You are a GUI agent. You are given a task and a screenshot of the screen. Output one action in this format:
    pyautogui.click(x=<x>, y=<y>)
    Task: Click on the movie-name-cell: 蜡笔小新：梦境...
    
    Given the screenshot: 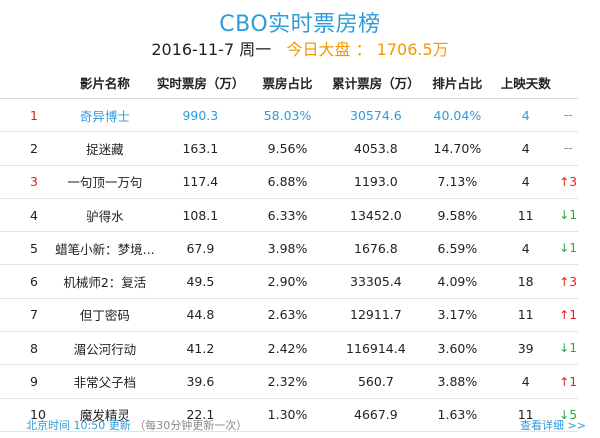 What is the action you would take?
    pyautogui.click(x=104, y=248)
    